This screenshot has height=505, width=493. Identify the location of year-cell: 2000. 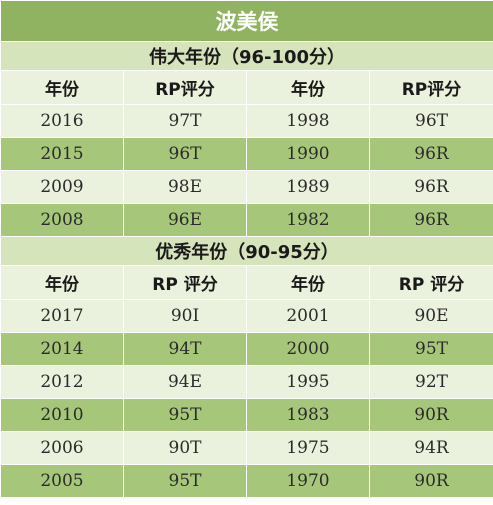
(308, 349).